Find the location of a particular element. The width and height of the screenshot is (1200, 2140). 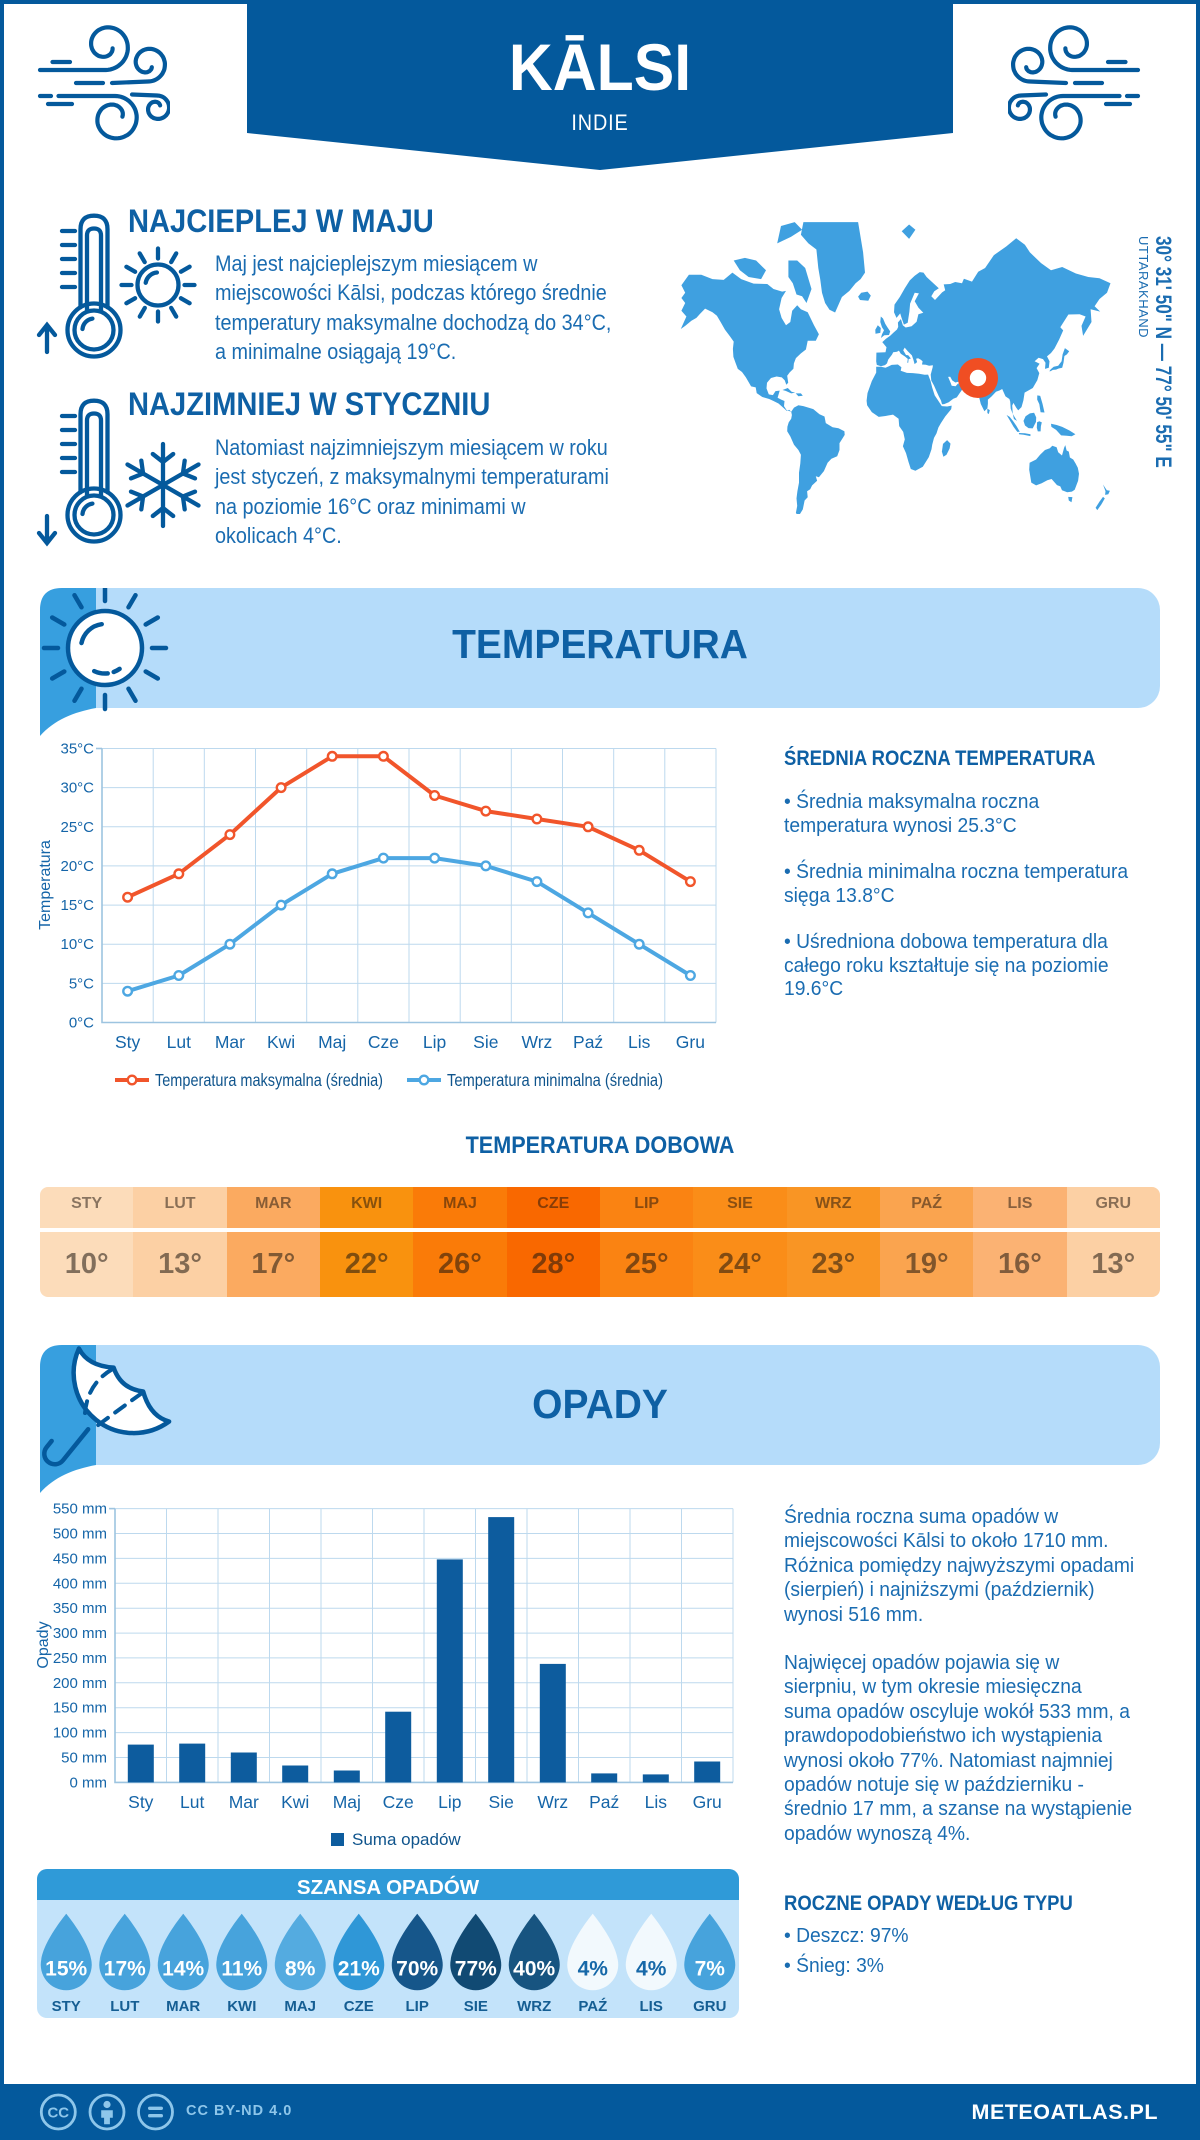

svg-text: 15°C is located at coordinates (77, 905).